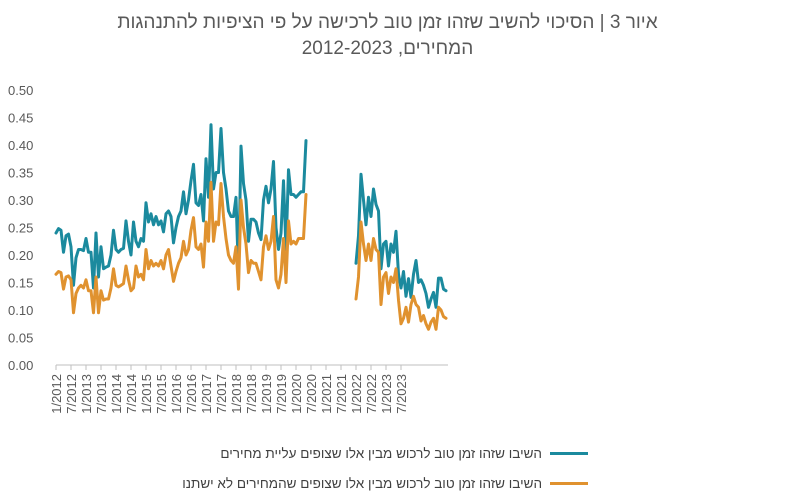  Describe the element at coordinates (20, 118) in the screenshot. I see `y-tick-label: 0.45` at that location.